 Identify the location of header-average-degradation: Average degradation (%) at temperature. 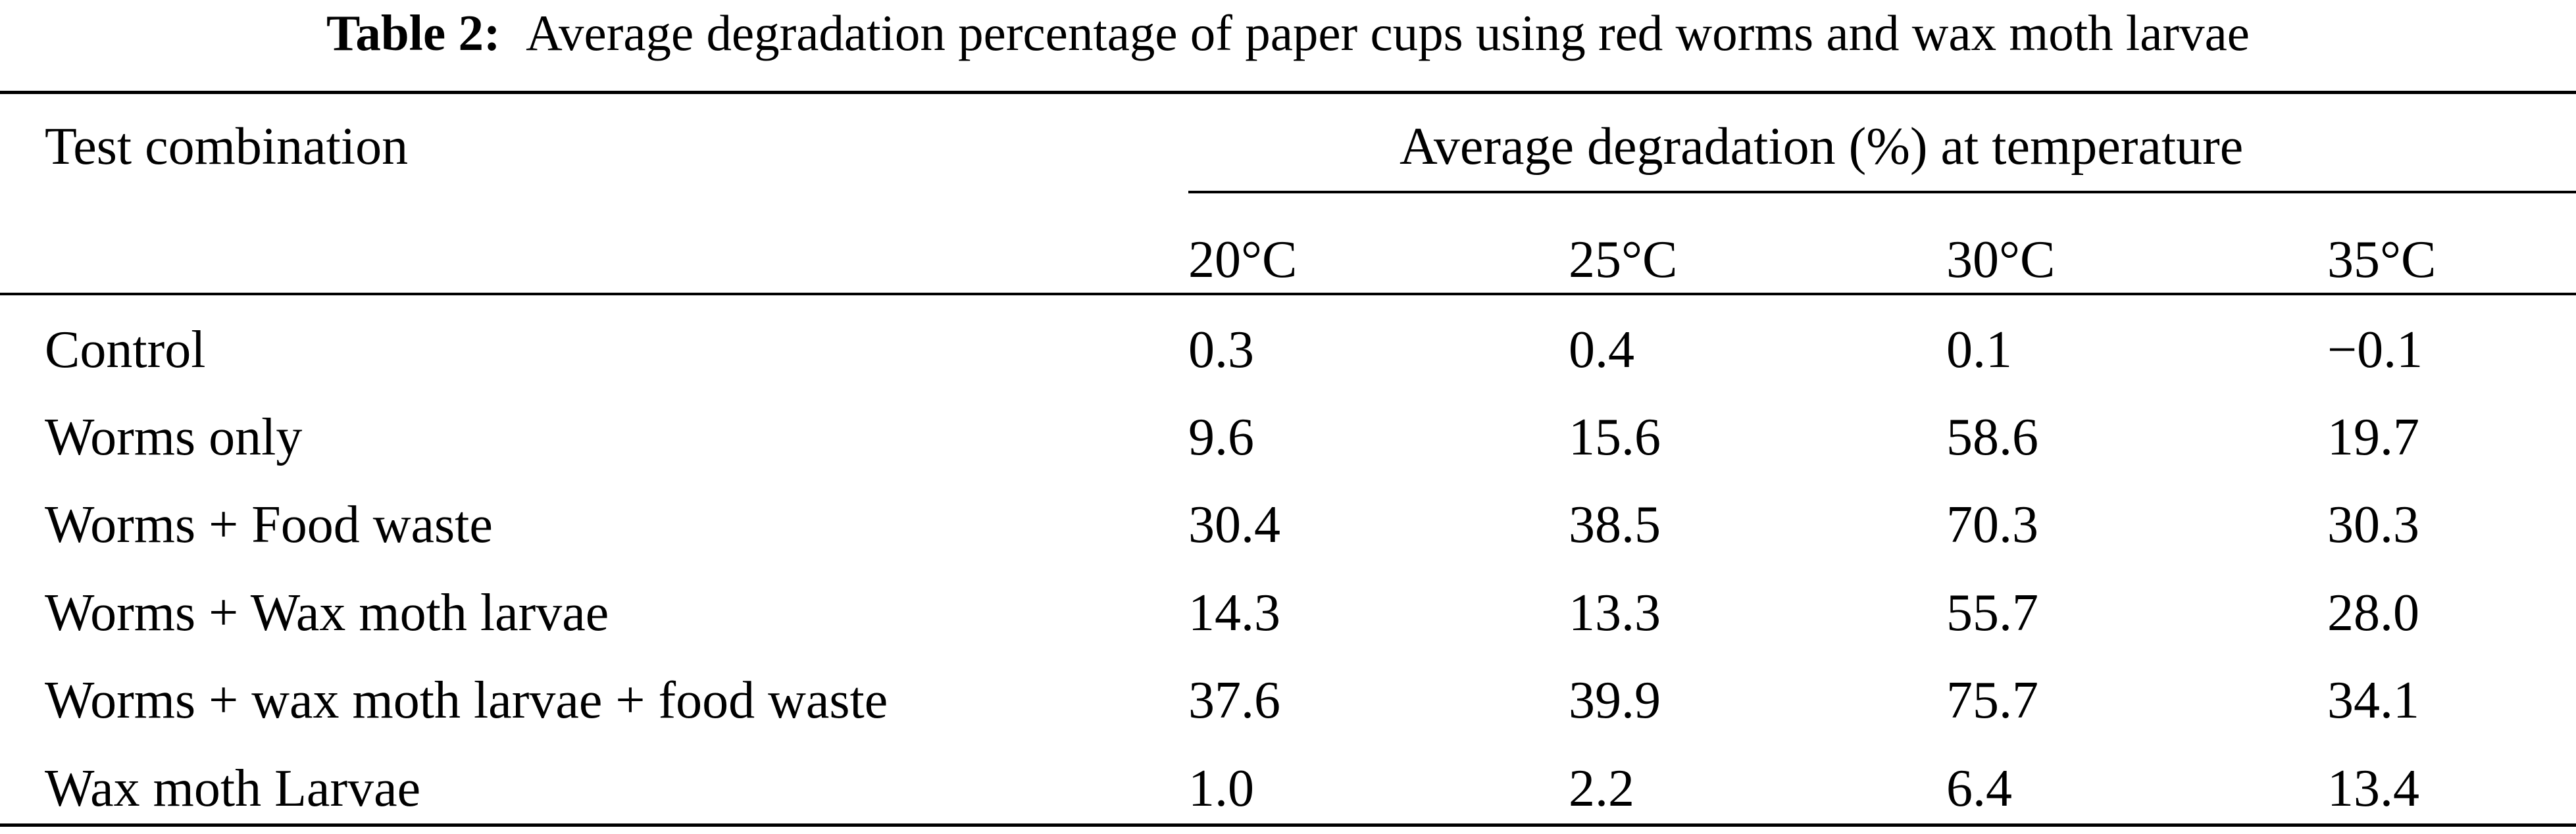
(1822, 147).